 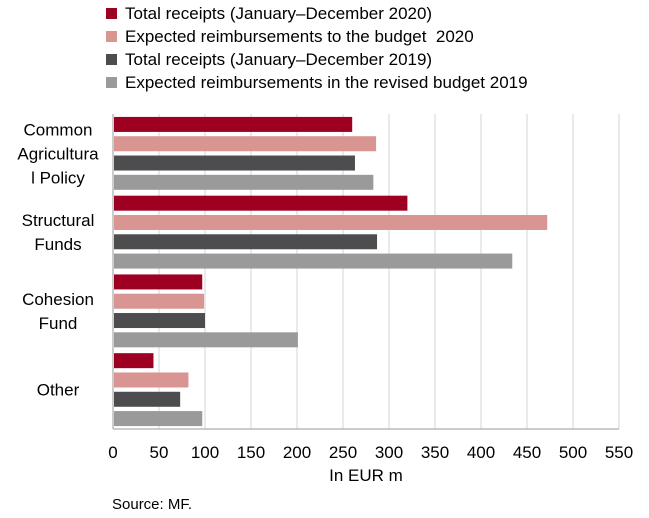 What do you see at coordinates (435, 452) in the screenshot?
I see `x-tick-label: 350` at bounding box center [435, 452].